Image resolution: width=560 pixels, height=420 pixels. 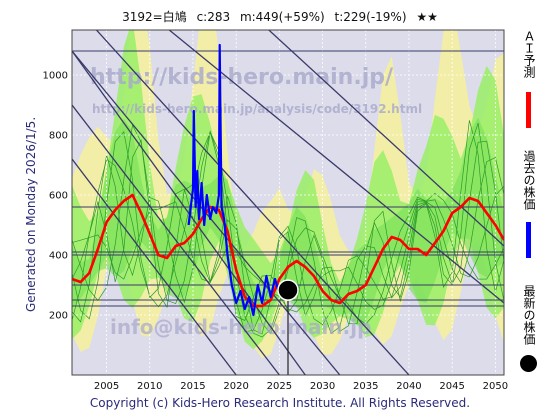 I want to click on x-tick-label: 2050, so click(x=495, y=386).